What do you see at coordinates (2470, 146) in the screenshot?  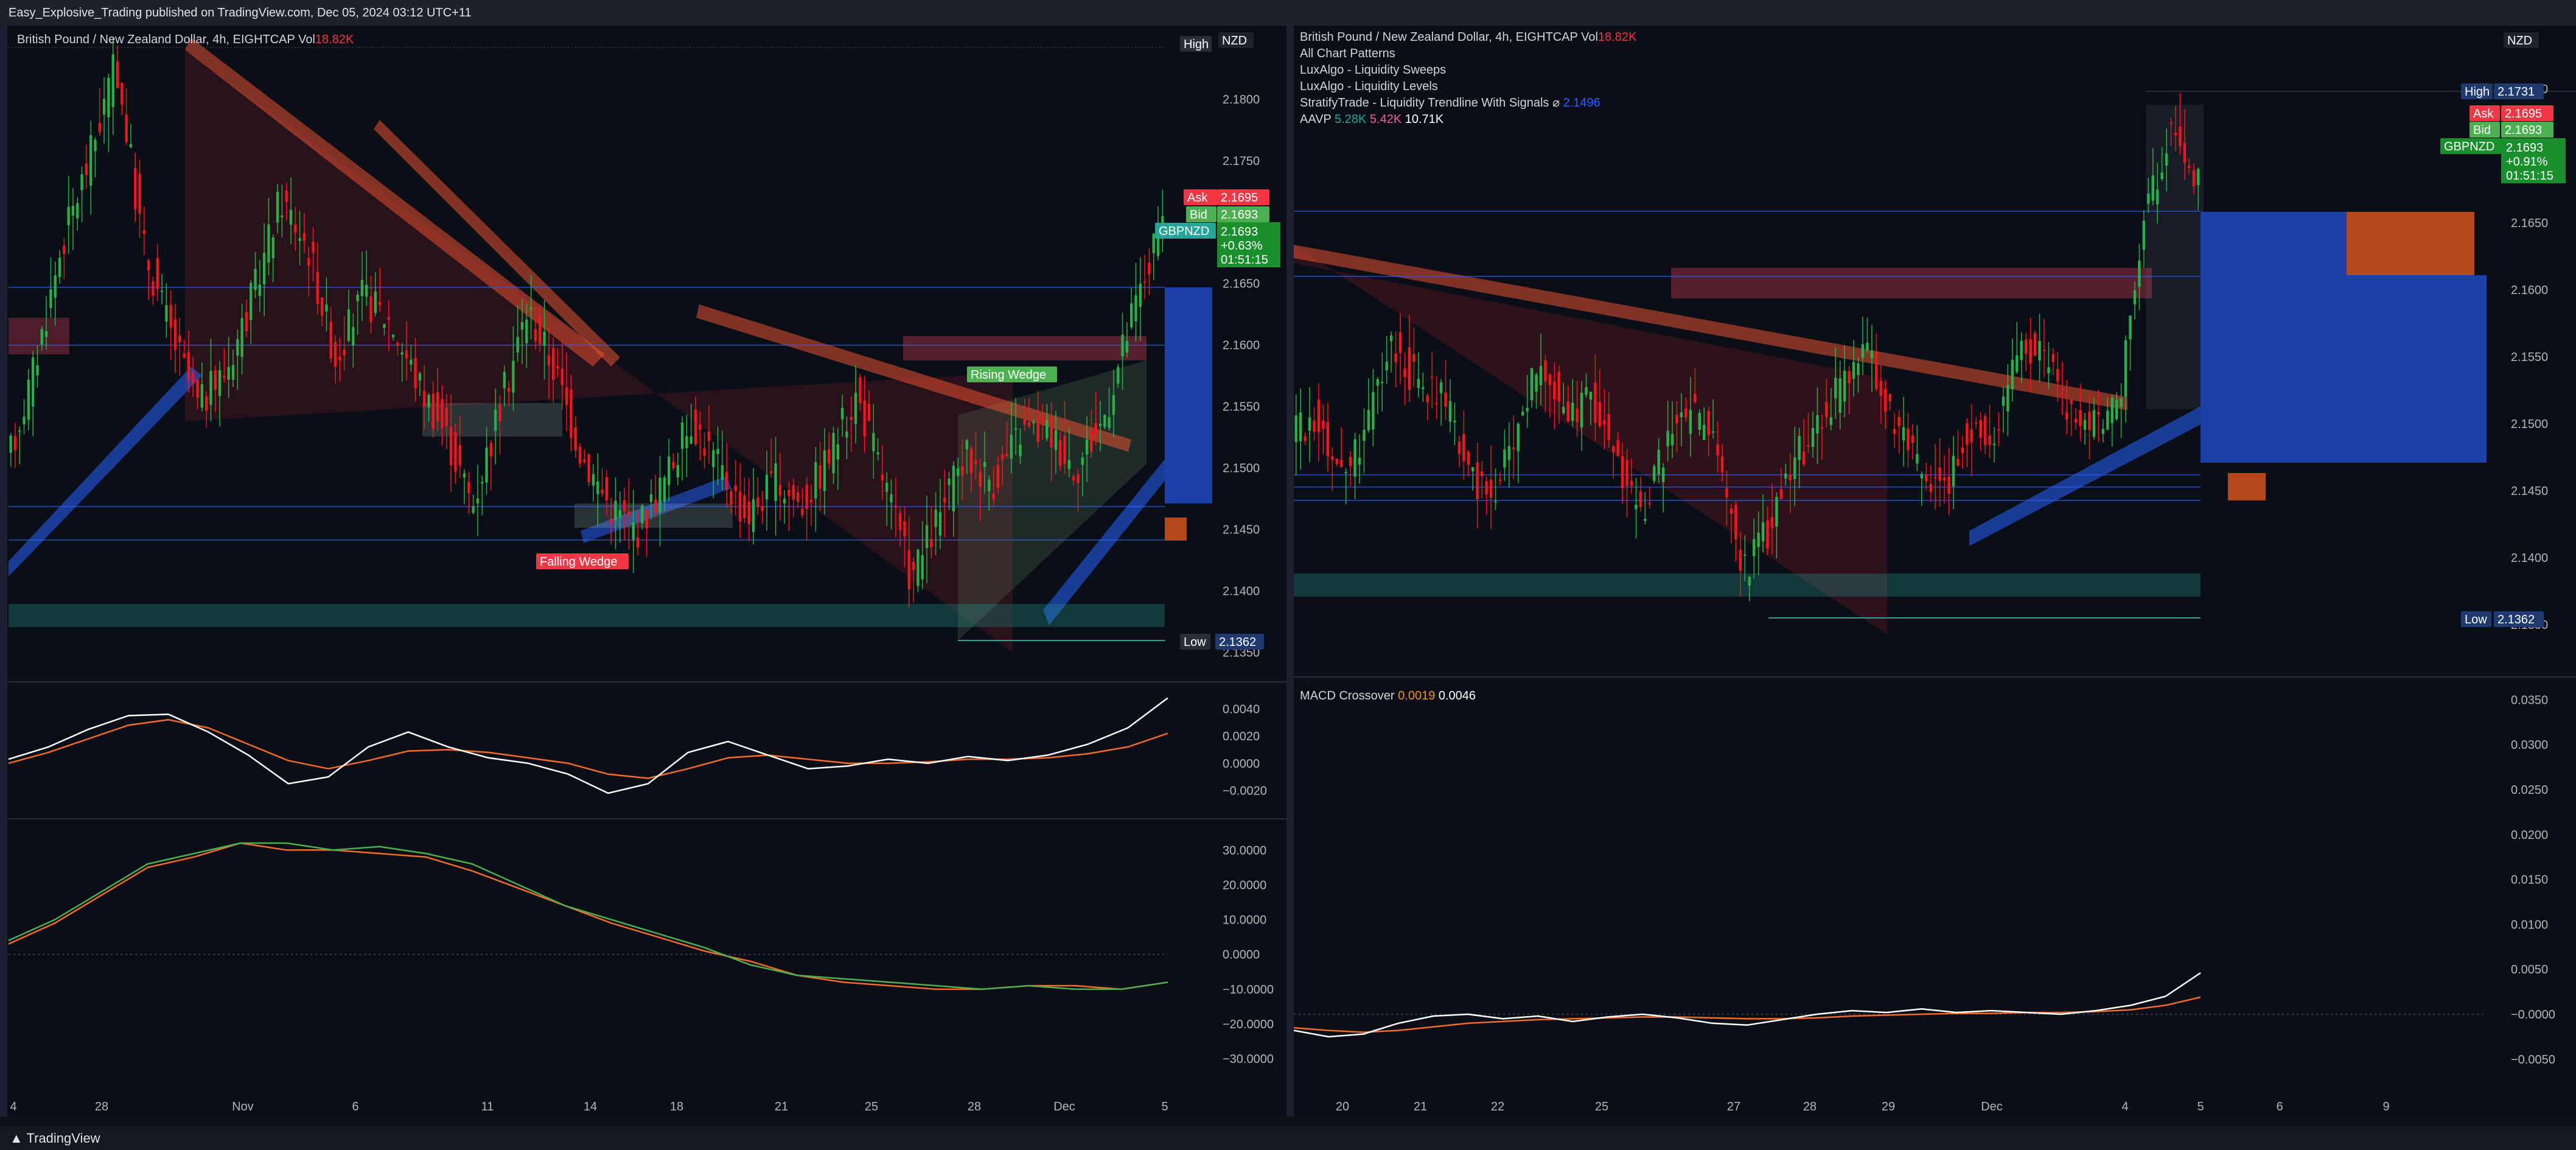 I see `right-symbol-tag: GBPNZD` at bounding box center [2470, 146].